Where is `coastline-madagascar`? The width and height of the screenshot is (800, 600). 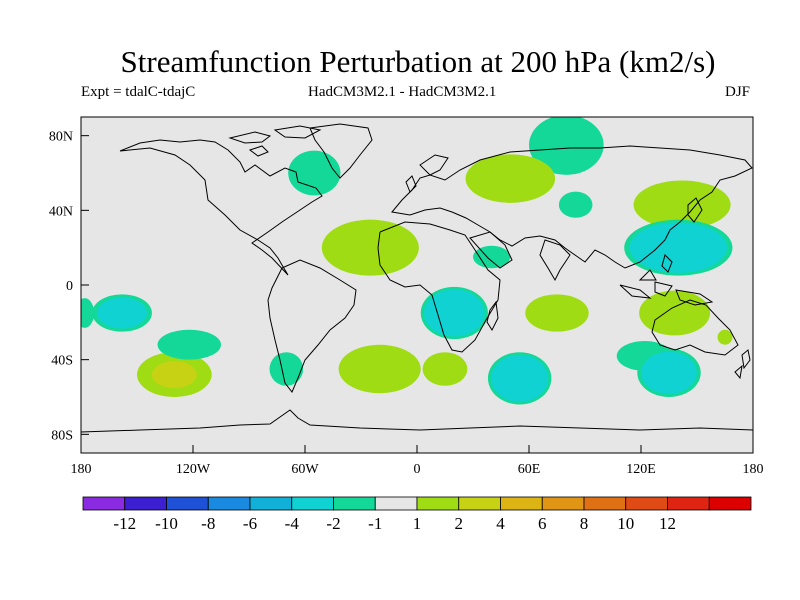 coastline-madagascar is located at coordinates (492, 316).